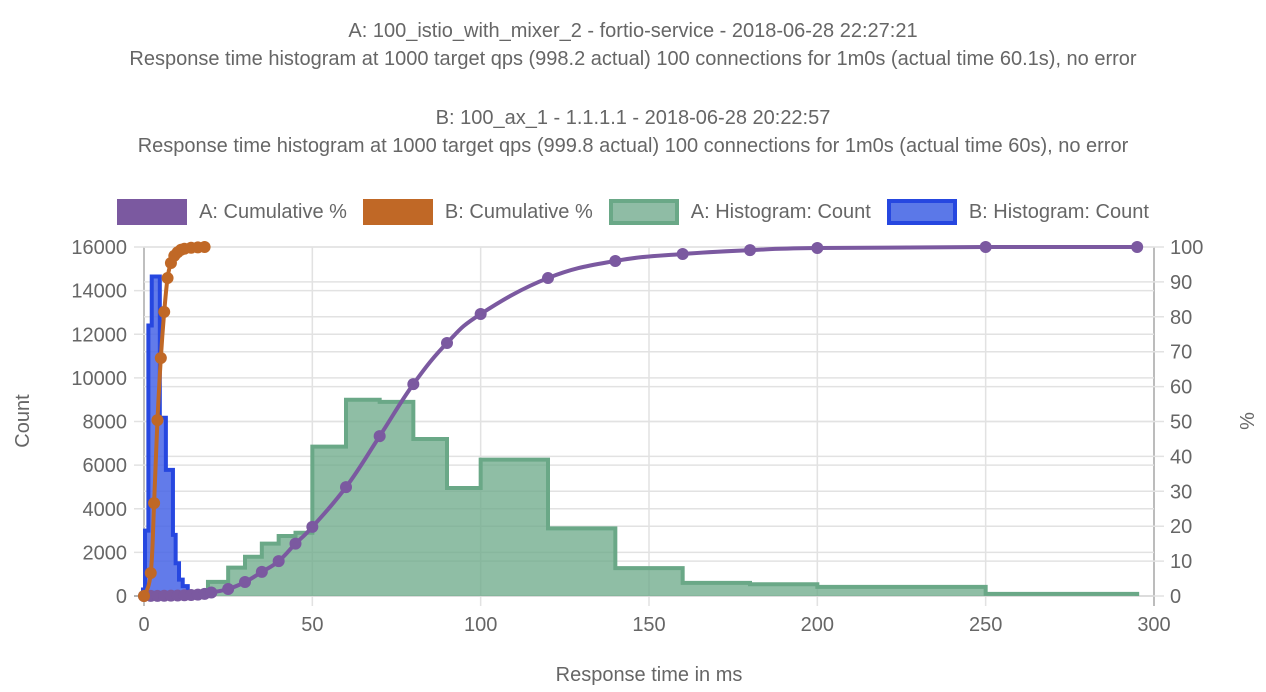 The width and height of the screenshot is (1266, 692). Describe the element at coordinates (1181, 353) in the screenshot. I see `y-right-tick-label: 70` at that location.